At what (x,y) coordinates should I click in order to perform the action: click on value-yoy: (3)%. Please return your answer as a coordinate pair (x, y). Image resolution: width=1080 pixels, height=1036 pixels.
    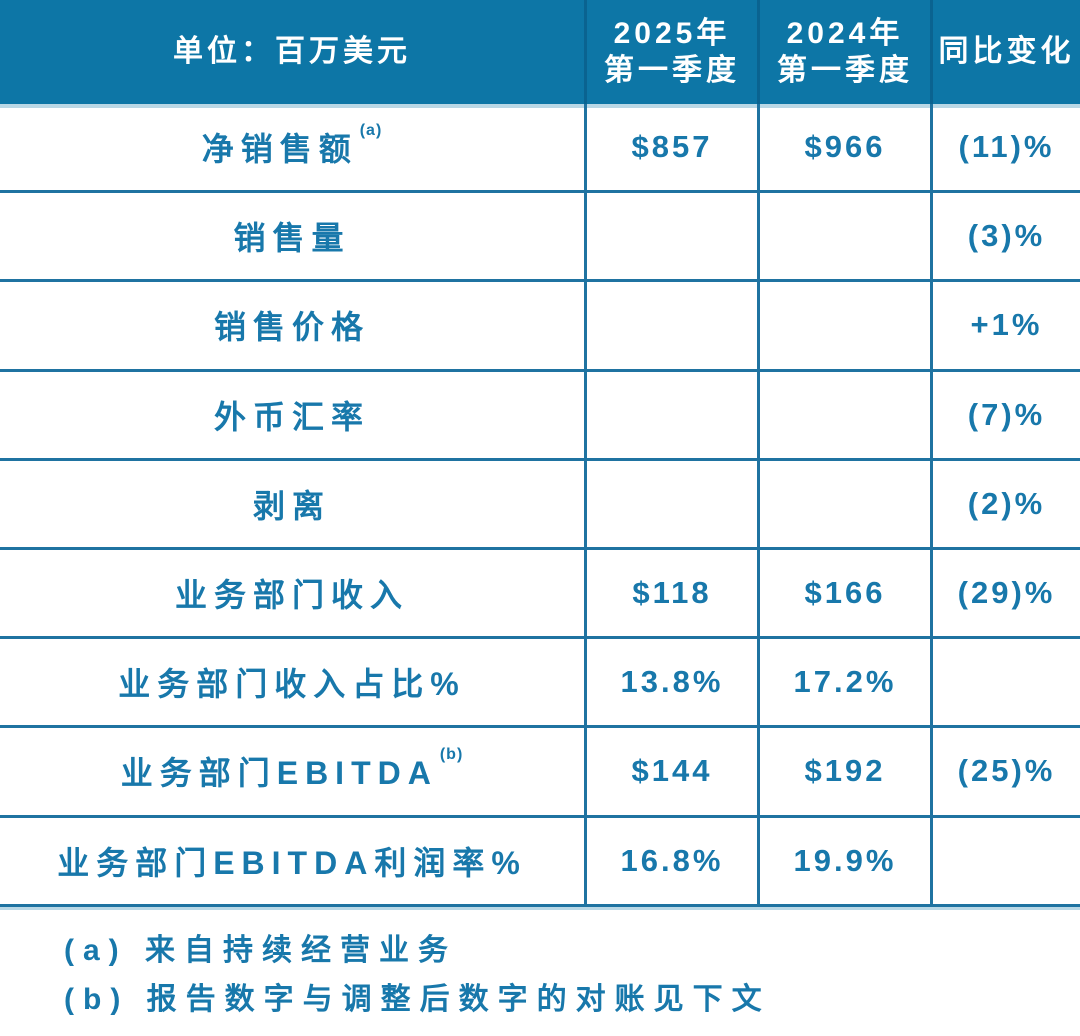
    Looking at the image, I should click on (1005, 236).